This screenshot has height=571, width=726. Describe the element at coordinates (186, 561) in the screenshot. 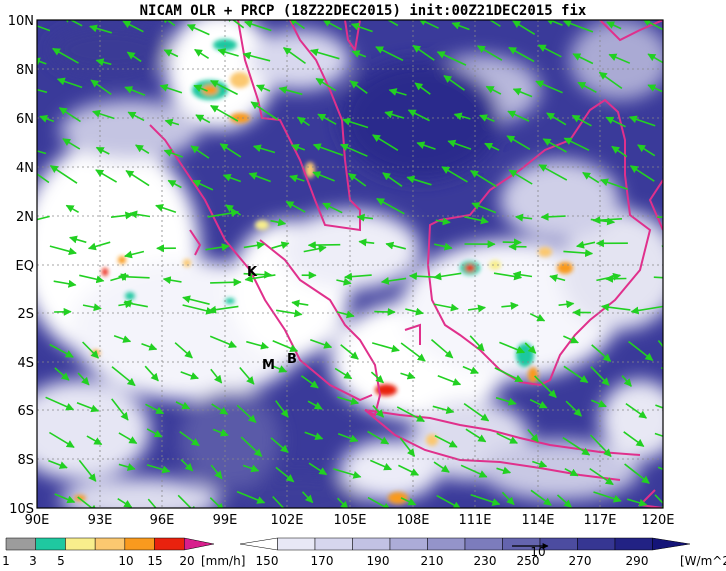

I see `prcp-tick-label: 20` at that location.